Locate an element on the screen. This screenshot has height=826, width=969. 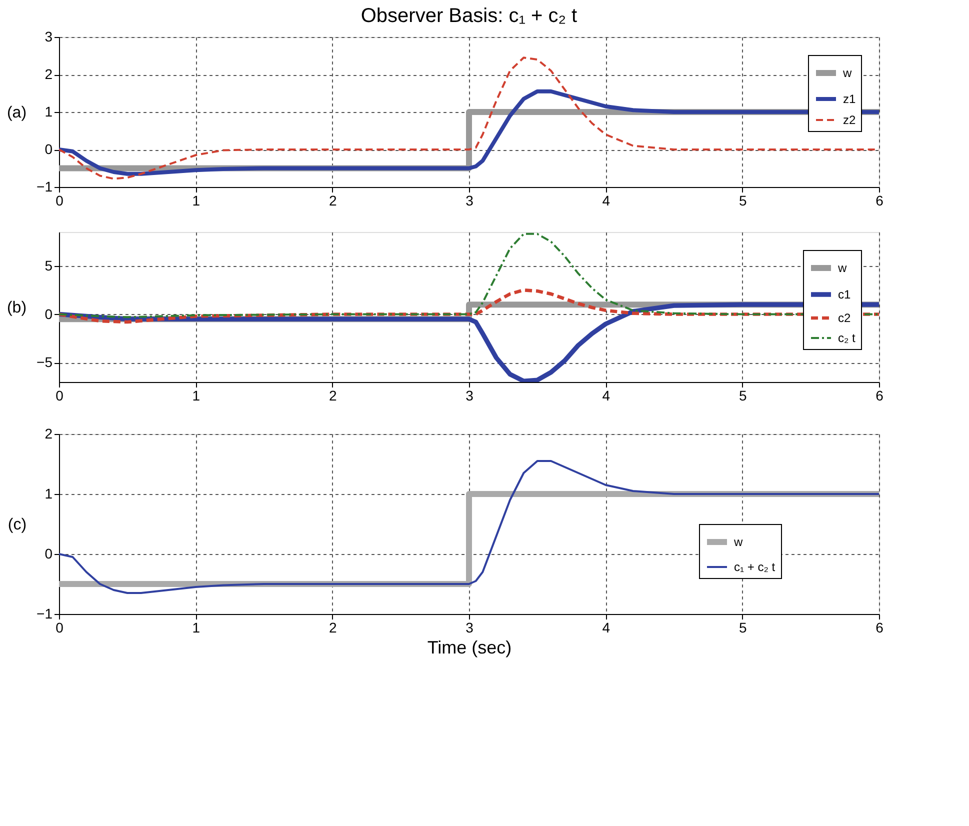
x-axis-title: Time (sec) is located at coordinates (469, 648).